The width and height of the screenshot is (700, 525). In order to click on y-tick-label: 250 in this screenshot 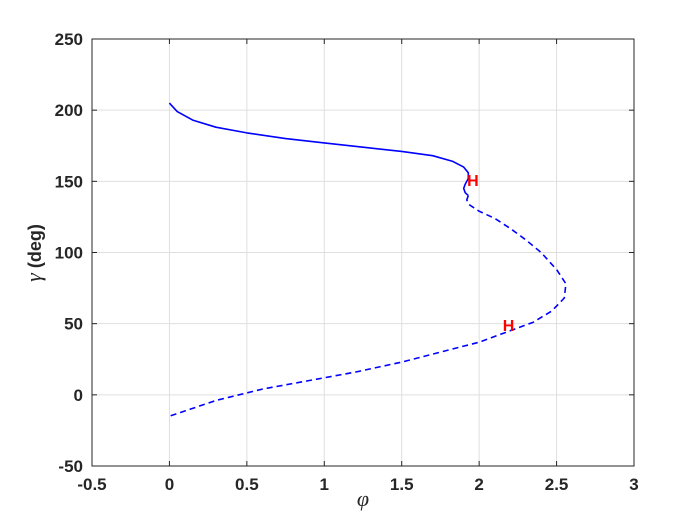, I will do `click(69, 39)`.